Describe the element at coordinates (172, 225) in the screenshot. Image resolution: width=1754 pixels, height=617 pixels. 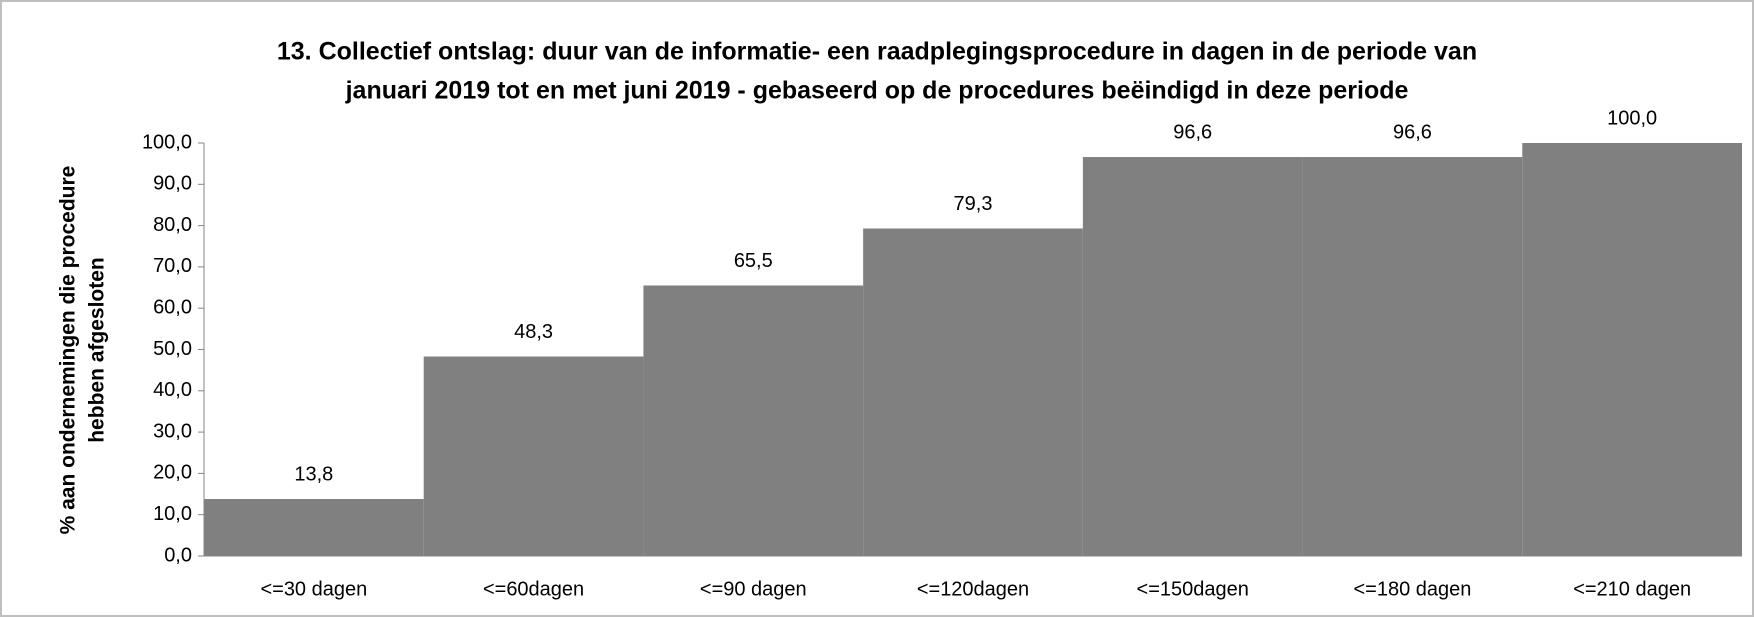
I see `y-tick-label: 80,0` at that location.